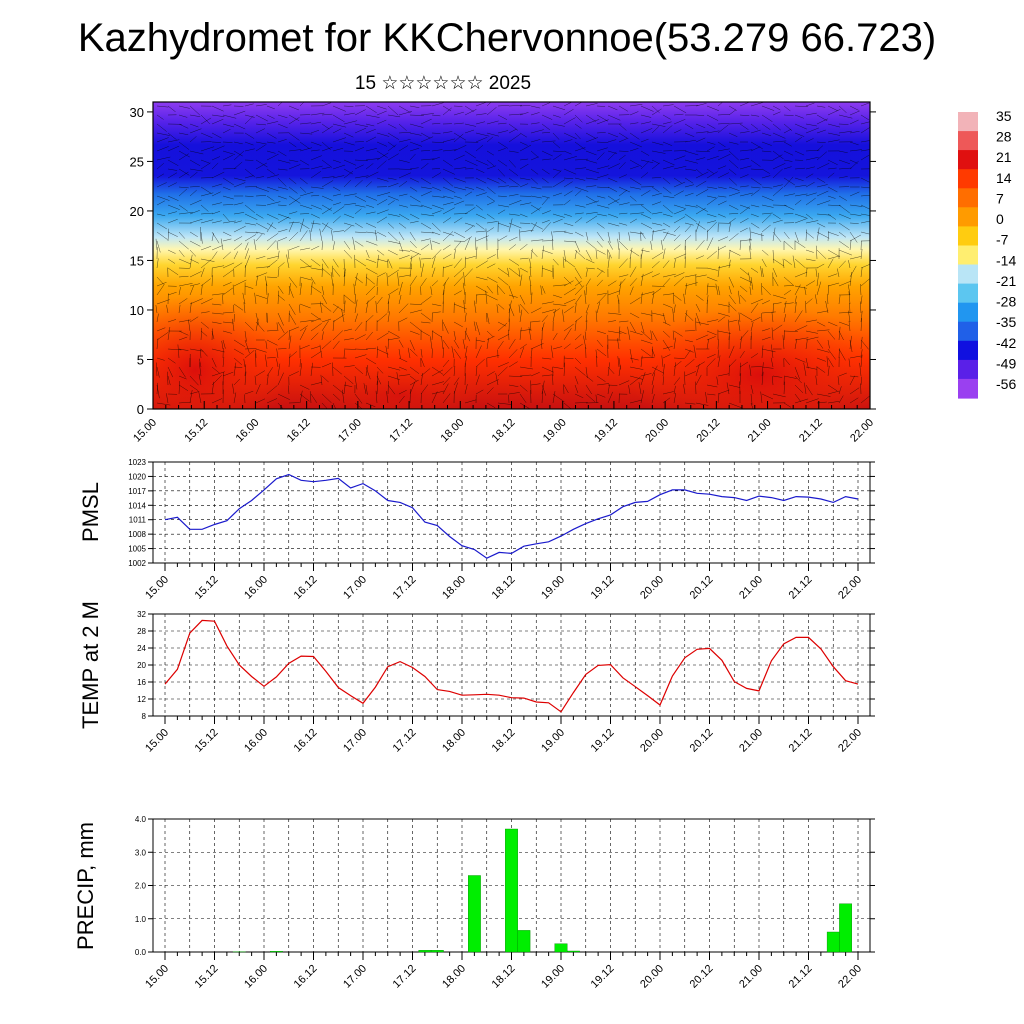  I want to click on pmsl-panel-x-tick-label: 16.12, so click(306, 588).